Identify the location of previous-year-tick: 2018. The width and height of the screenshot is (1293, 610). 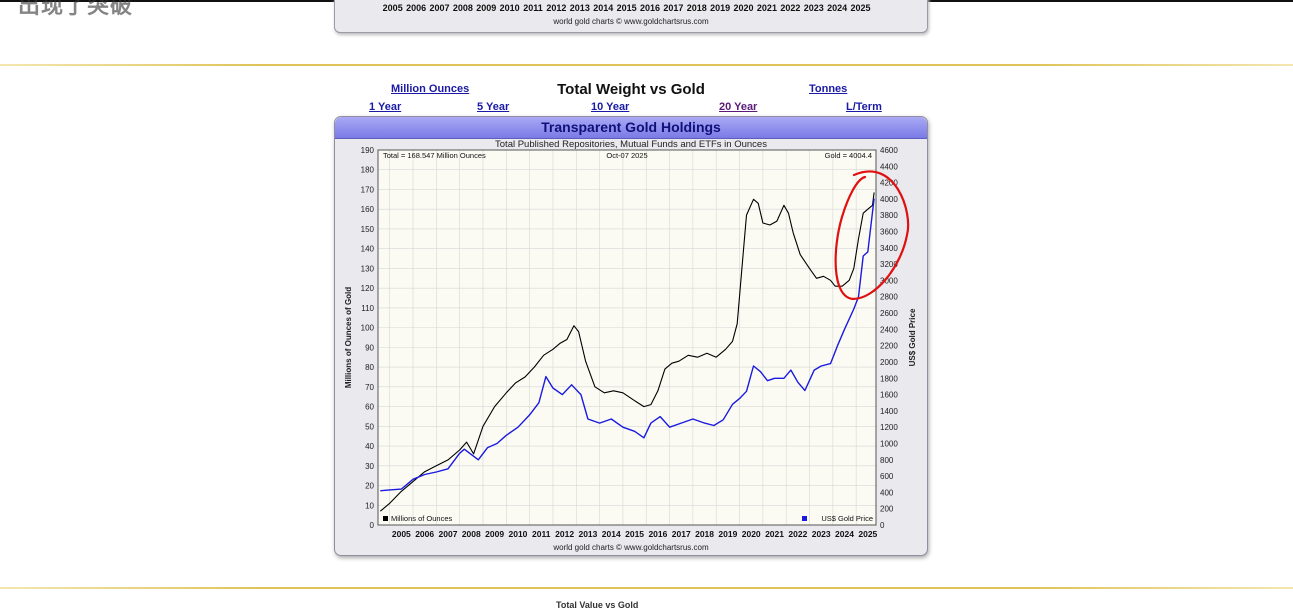
(696, 8).